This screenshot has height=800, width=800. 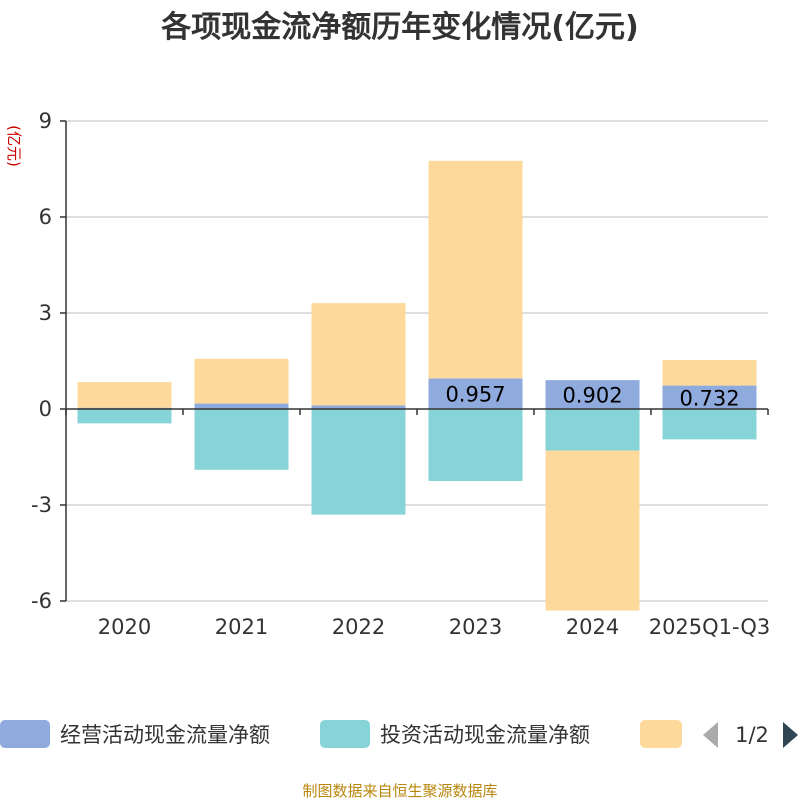 What do you see at coordinates (709, 372) in the screenshot?
I see `bar-third-2025Q1-Q3` at bounding box center [709, 372].